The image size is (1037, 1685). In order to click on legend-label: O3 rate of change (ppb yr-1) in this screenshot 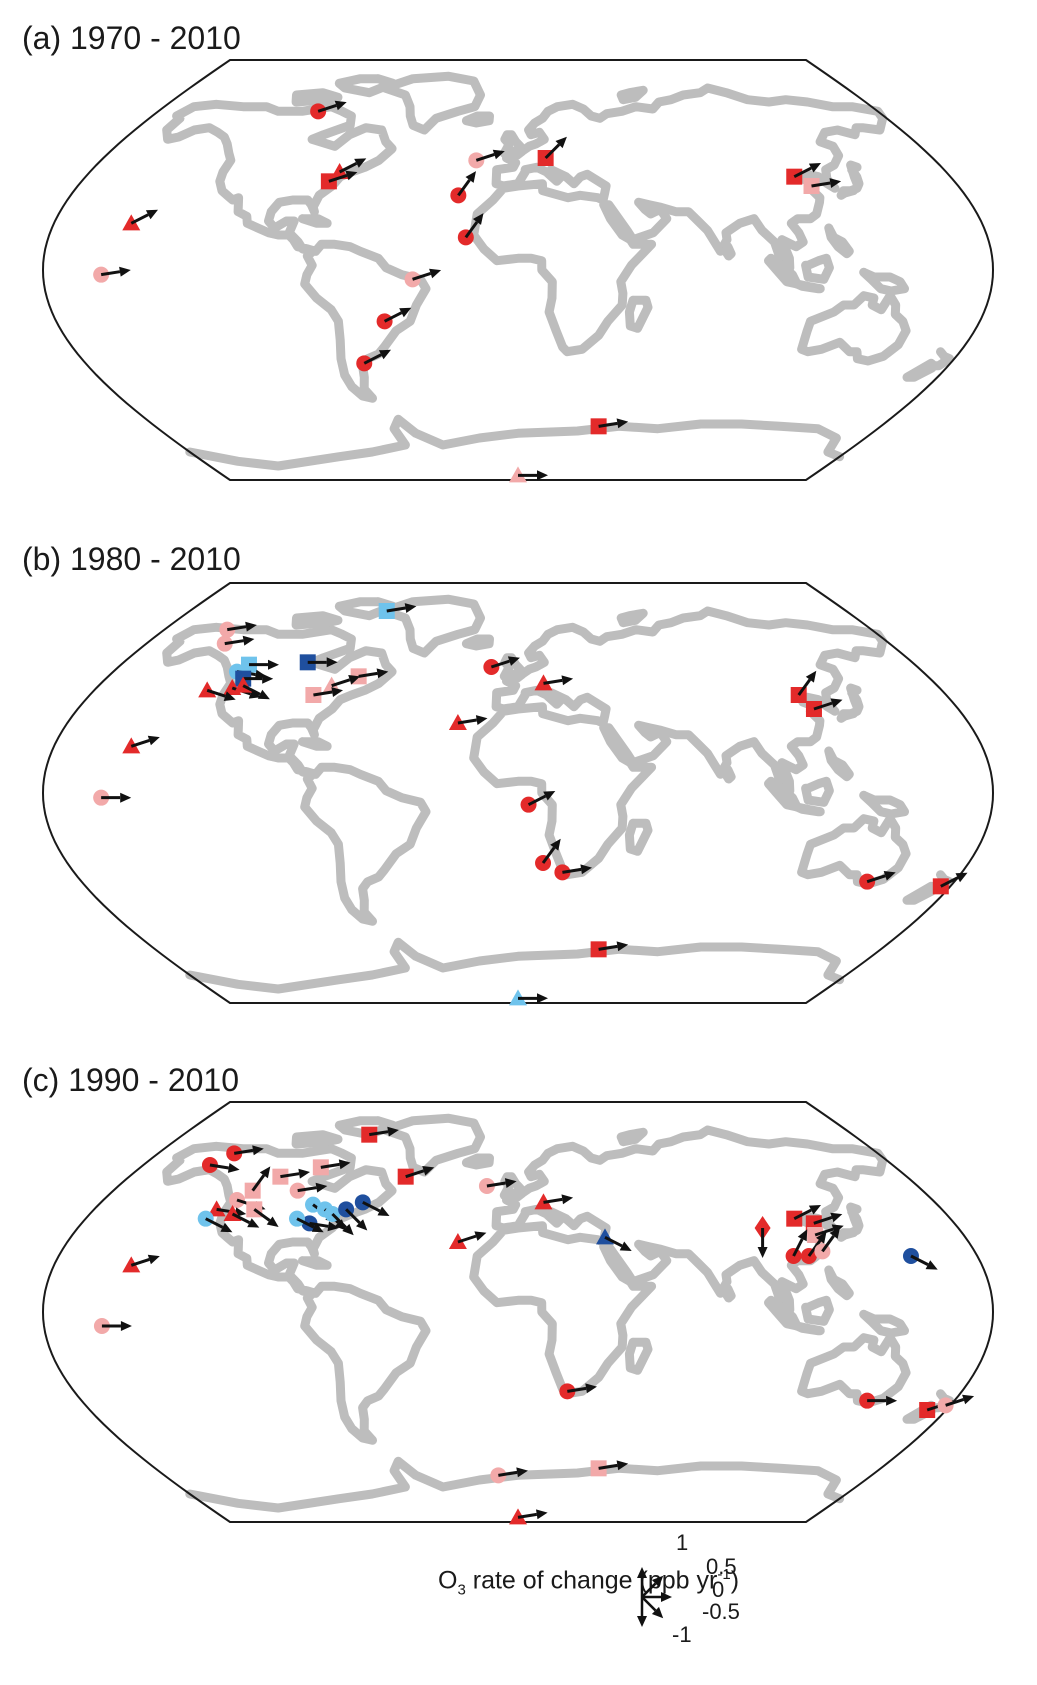, I will do `click(589, 1582)`.